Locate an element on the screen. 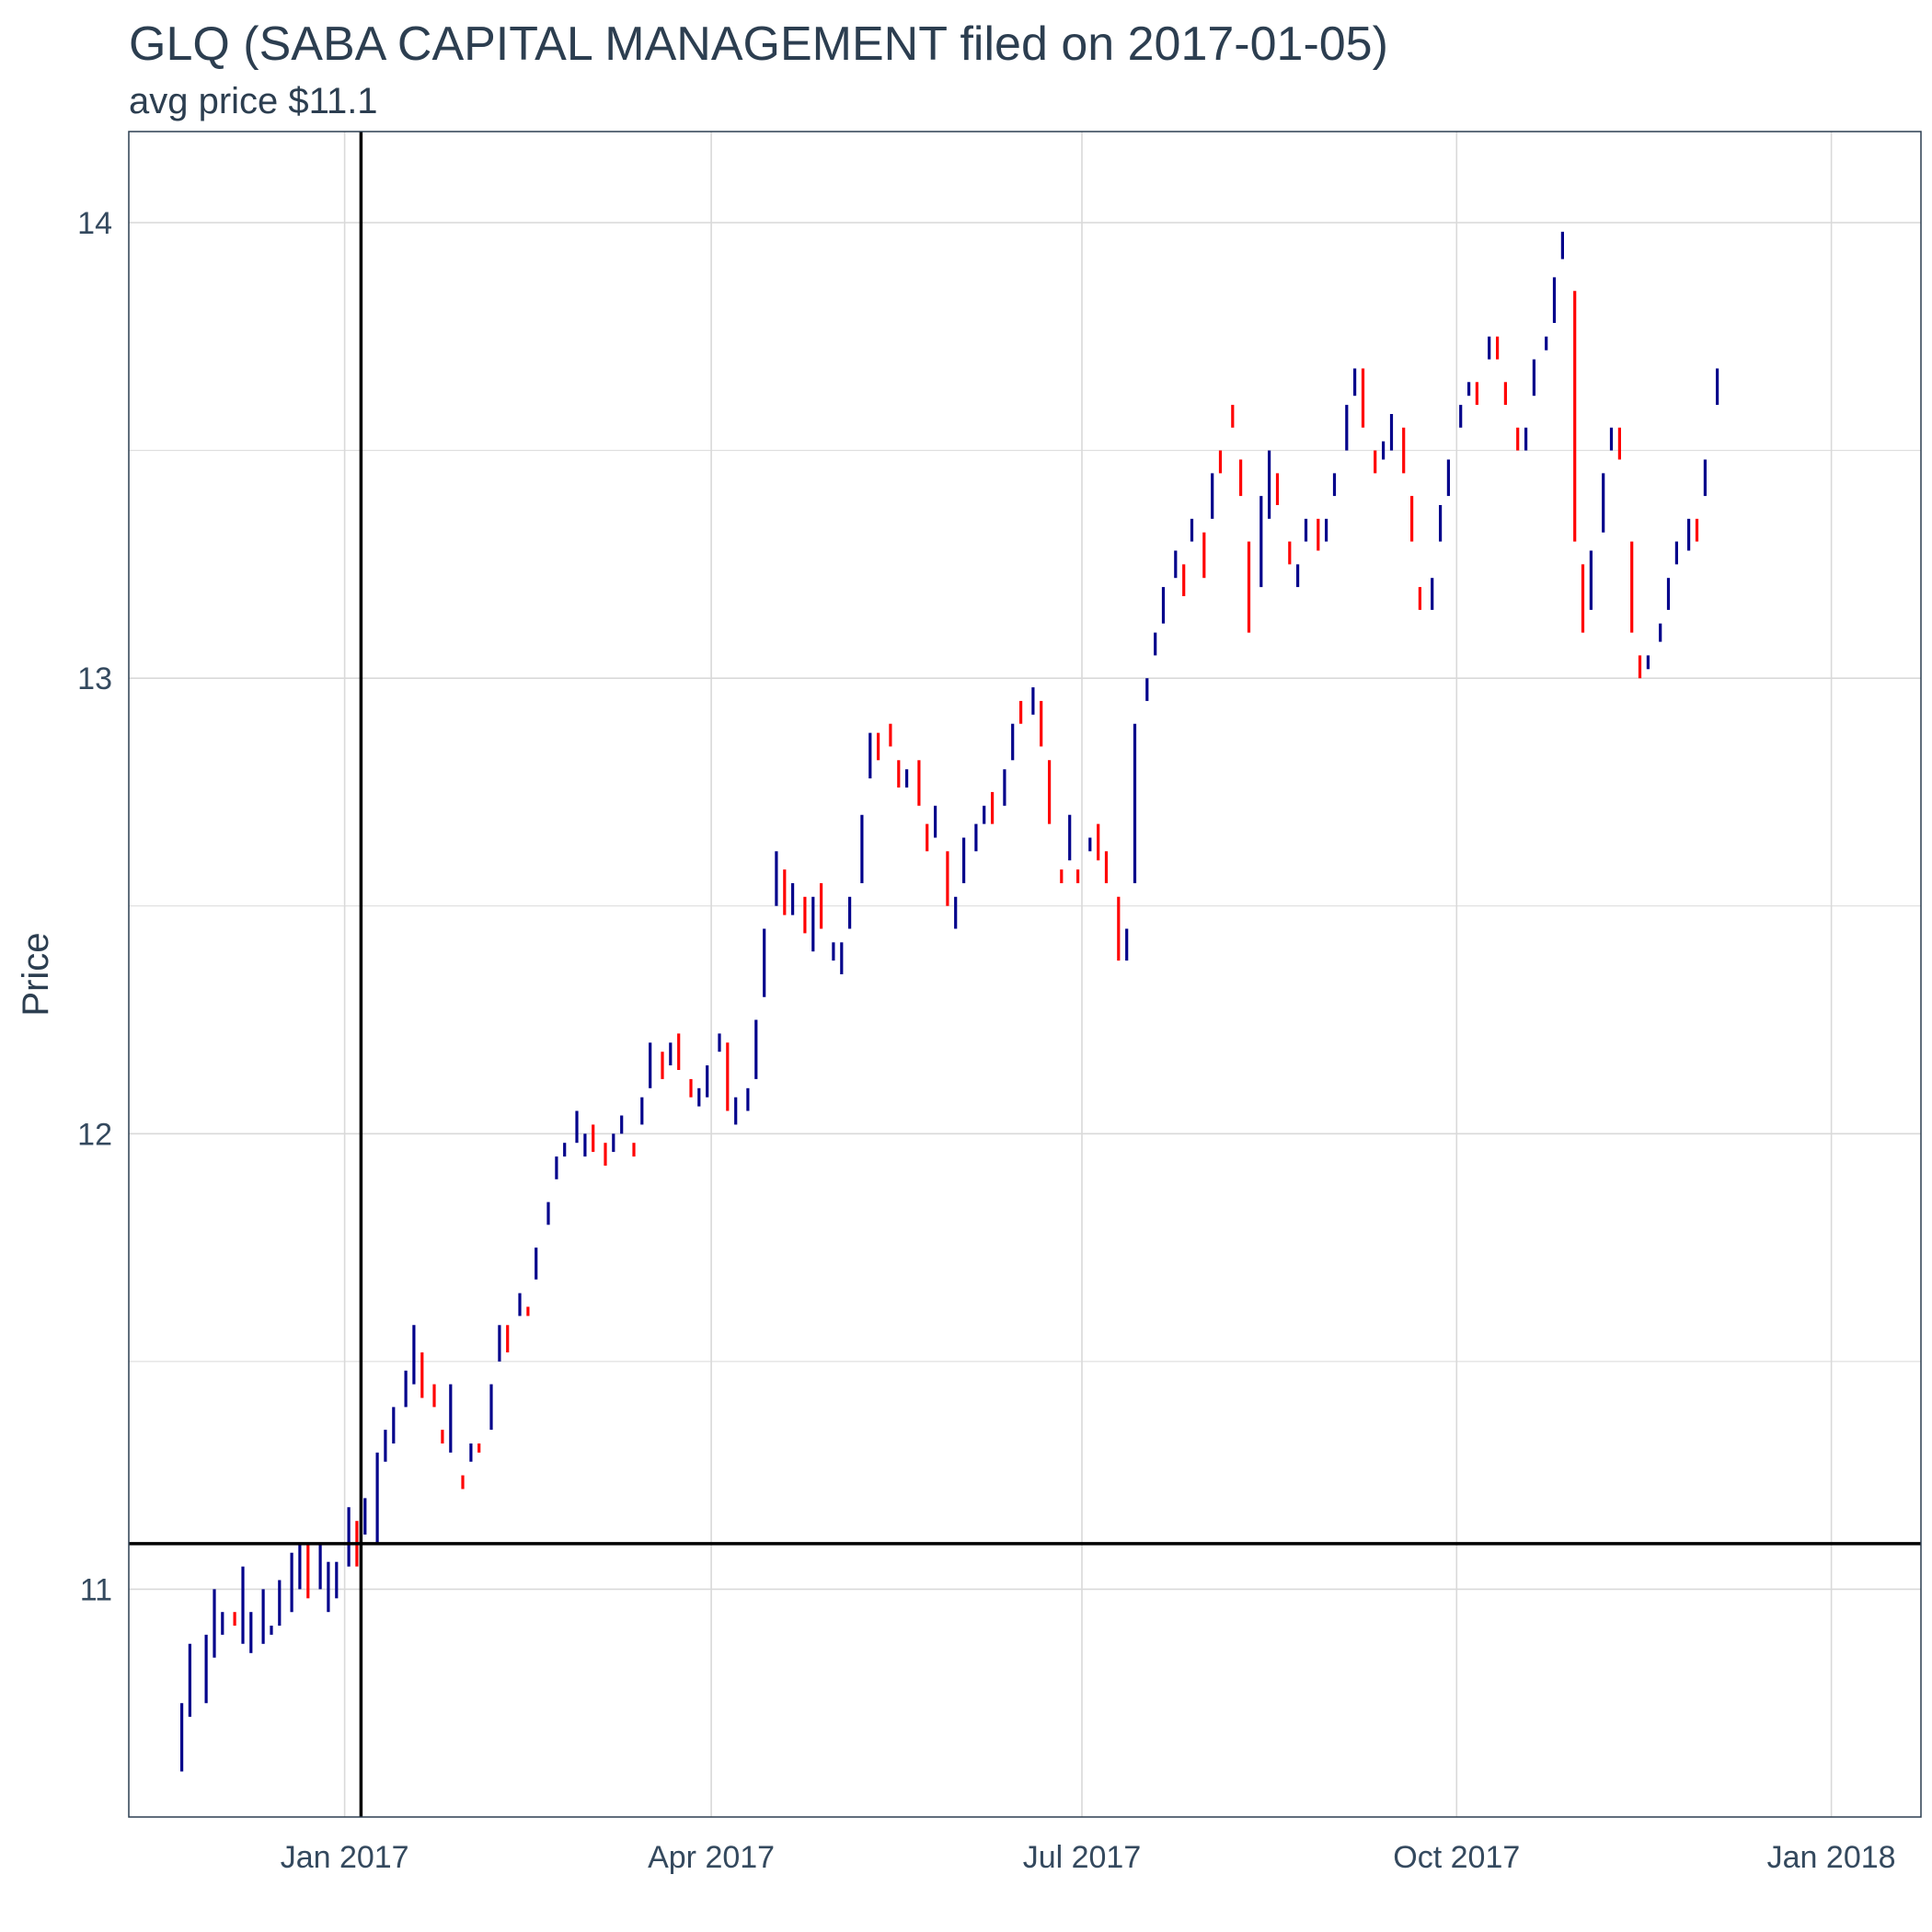 The width and height of the screenshot is (1932, 1932). y-tick-label: 11 is located at coordinates (96, 1589).